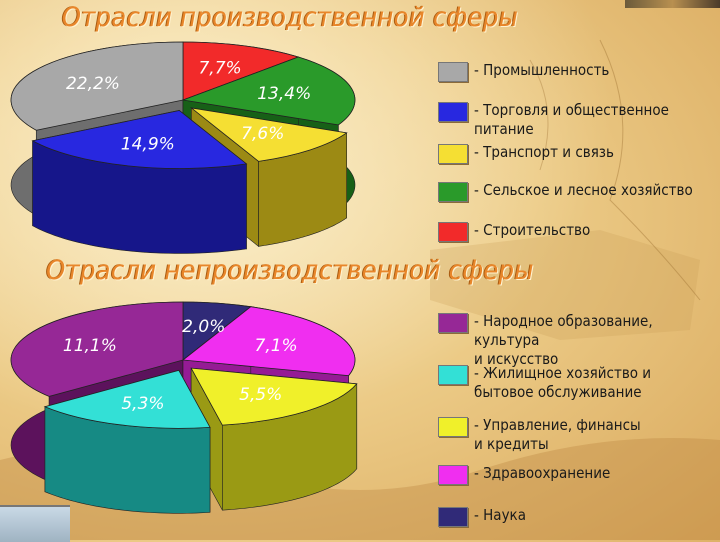 This screenshot has width=720, height=542. Describe the element at coordinates (93, 84) in the screenshot. I see `slice-value-label: 22,2%` at that location.